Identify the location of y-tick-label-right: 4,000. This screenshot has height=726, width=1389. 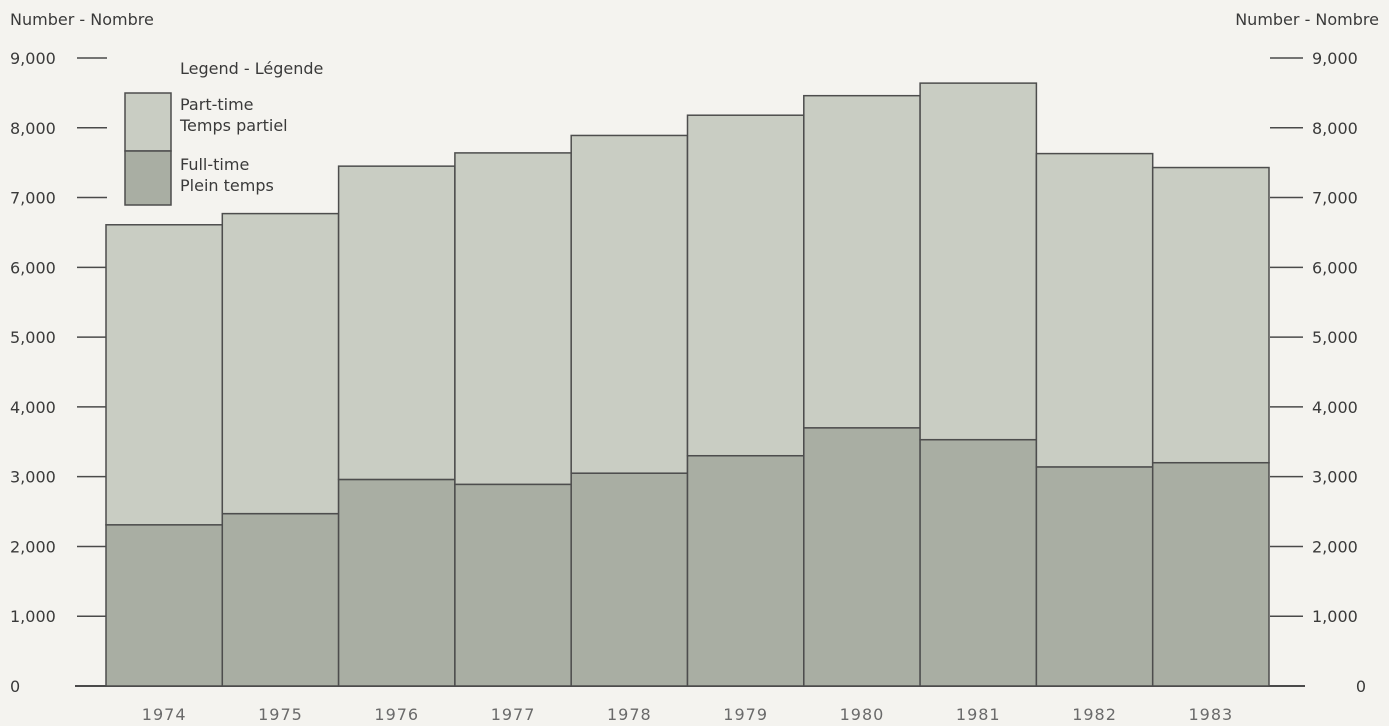
(1335, 407).